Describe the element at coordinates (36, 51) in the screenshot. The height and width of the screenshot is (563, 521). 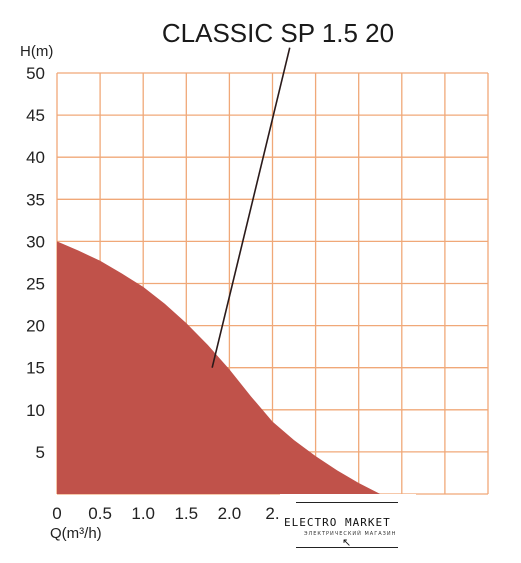
I see `y-axis-title: H(m)` at that location.